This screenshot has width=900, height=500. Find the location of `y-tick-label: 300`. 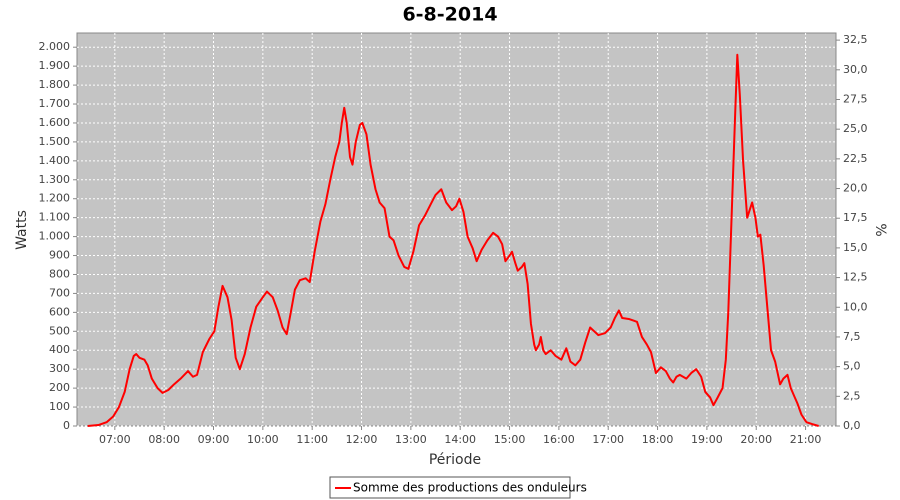

y-tick-label: 300 is located at coordinates (59, 368).